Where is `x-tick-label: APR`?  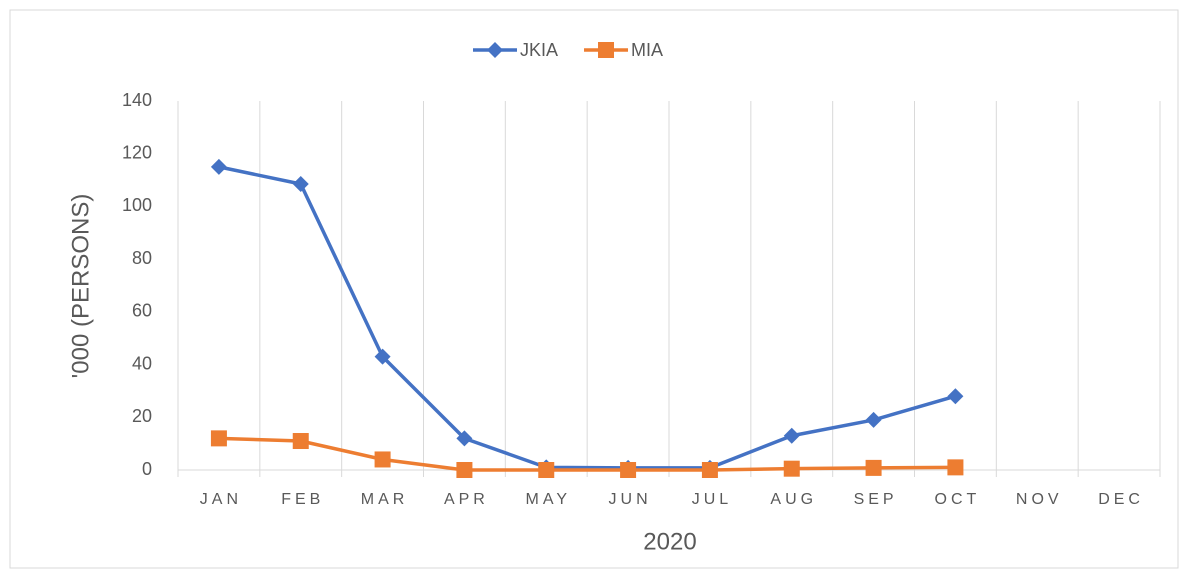
x-tick-label: APR is located at coordinates (466, 499).